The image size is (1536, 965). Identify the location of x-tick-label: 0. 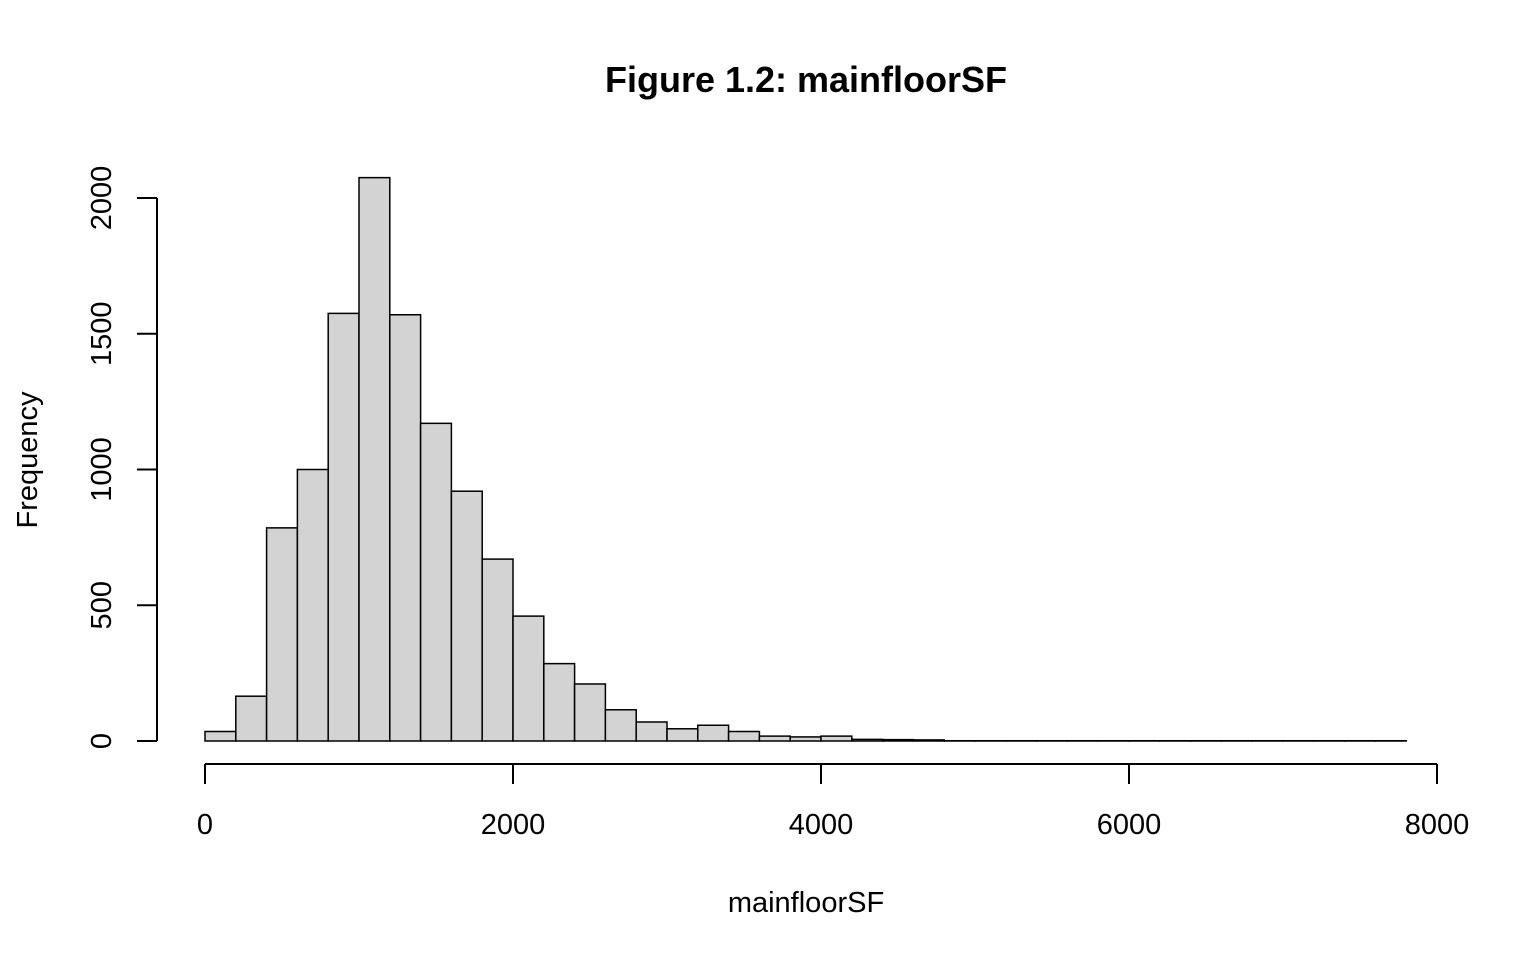
(205, 825).